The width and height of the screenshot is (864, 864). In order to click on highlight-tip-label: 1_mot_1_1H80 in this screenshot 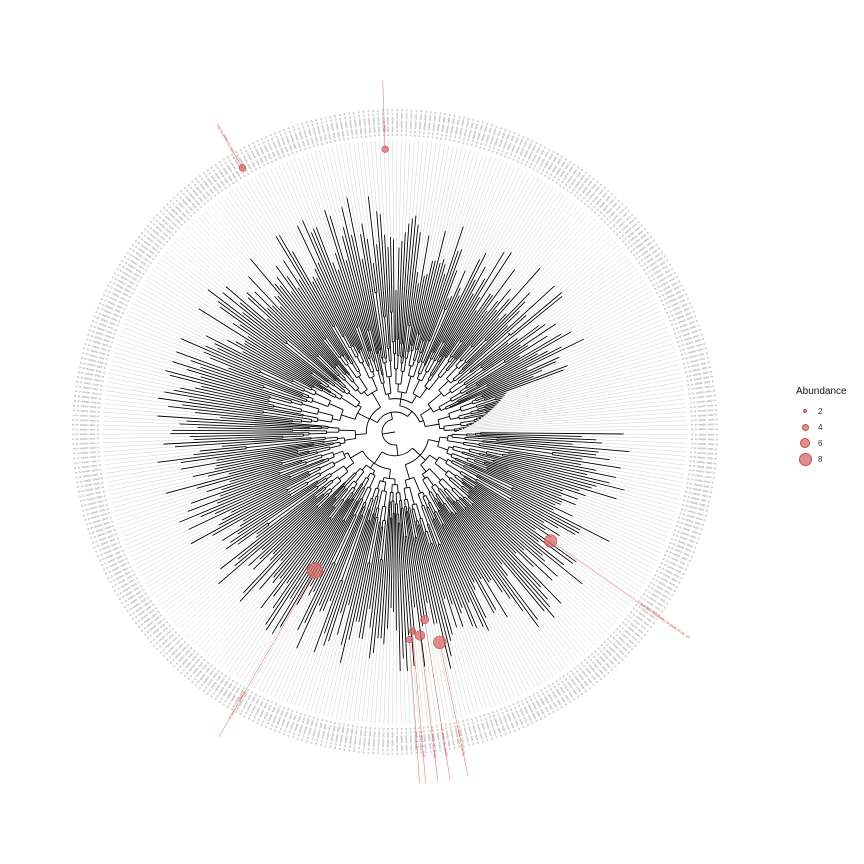, I will do `click(433, 745)`.